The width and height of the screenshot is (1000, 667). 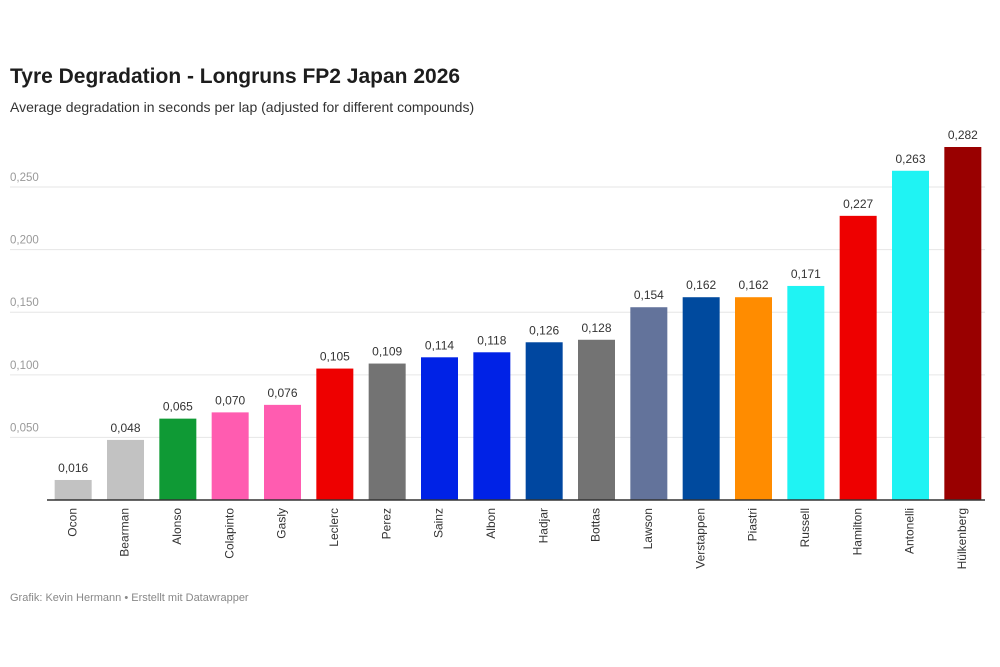 I want to click on x-tick-label: Russell, so click(x=805, y=527).